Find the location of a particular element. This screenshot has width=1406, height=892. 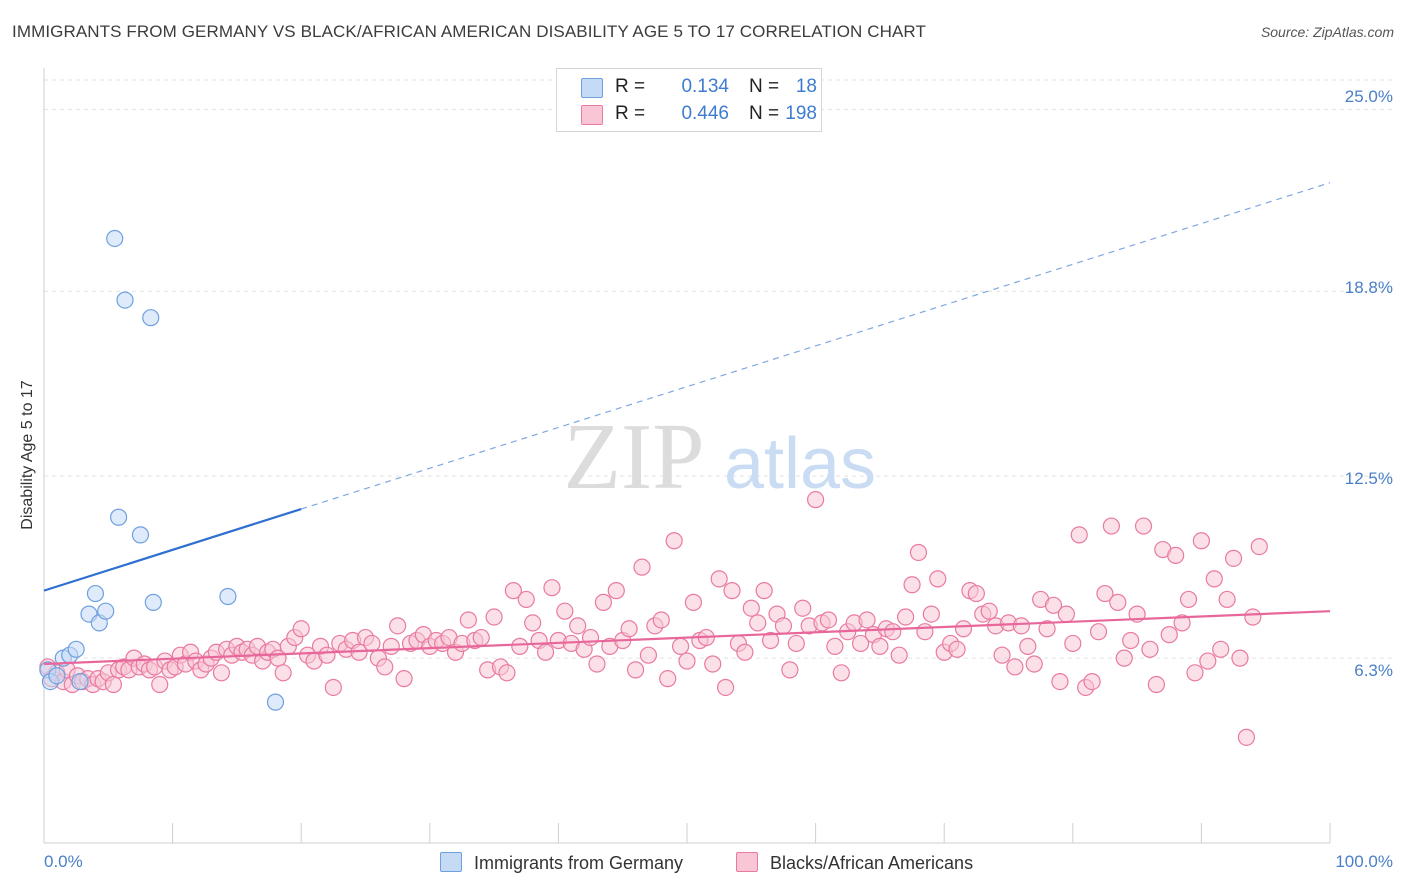

series-germany-points is located at coordinates (162, 470).